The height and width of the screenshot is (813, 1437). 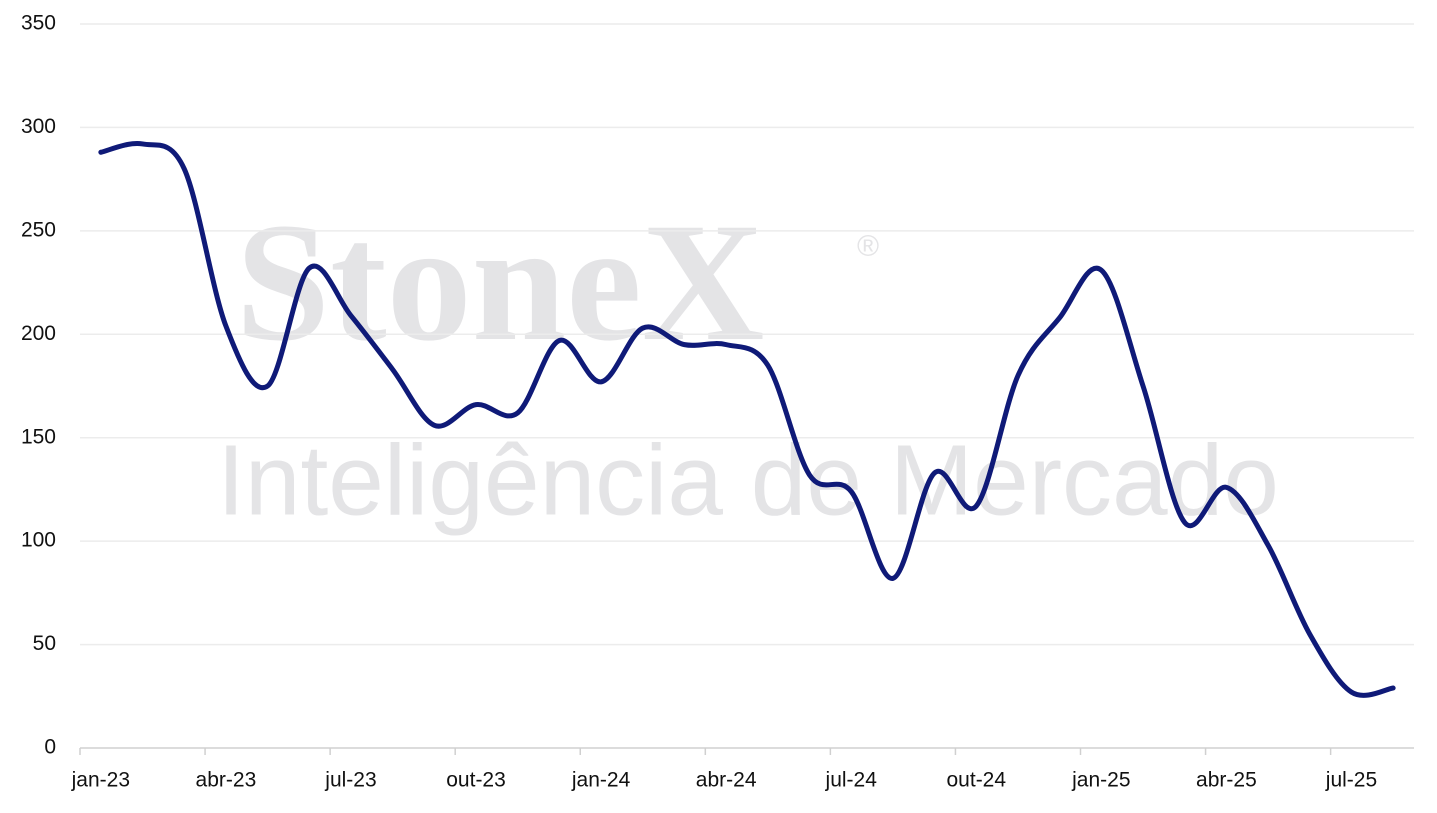 What do you see at coordinates (500, 282) in the screenshot?
I see `watermark-brand: StoneX` at bounding box center [500, 282].